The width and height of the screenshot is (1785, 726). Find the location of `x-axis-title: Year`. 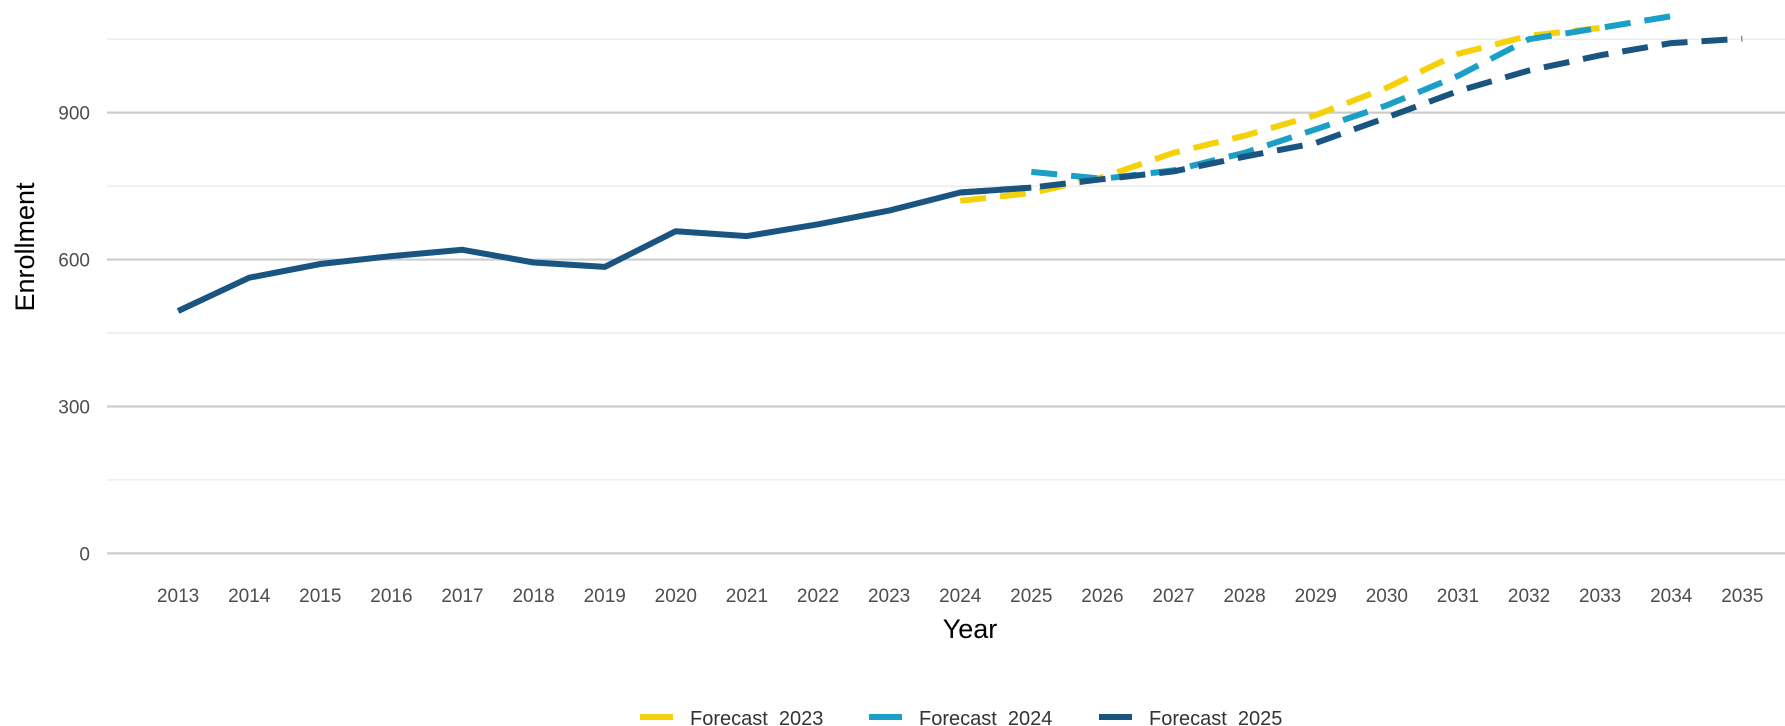

x-axis-title: Year is located at coordinates (970, 629).